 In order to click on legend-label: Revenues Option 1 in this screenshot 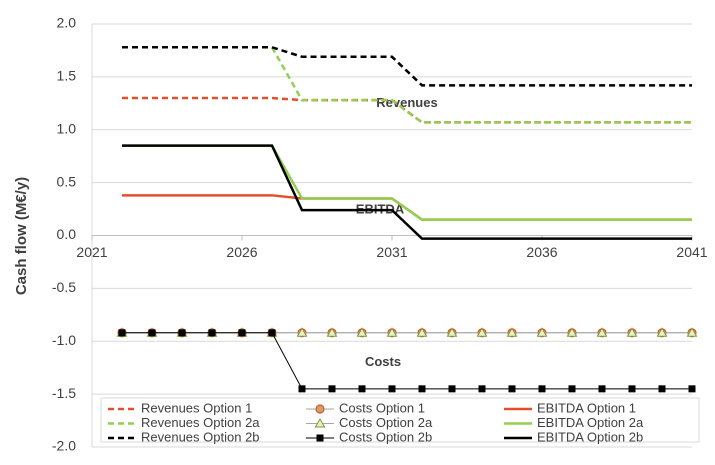, I will do `click(196, 407)`.